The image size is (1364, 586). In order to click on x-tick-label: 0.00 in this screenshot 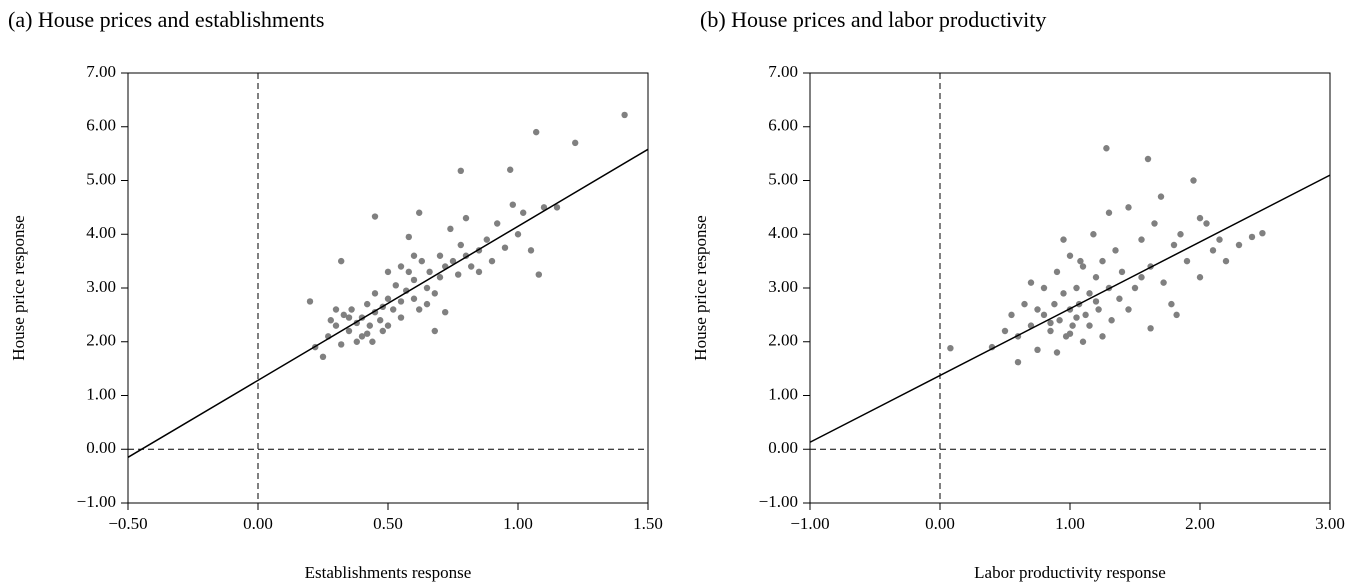, I will do `click(258, 523)`.